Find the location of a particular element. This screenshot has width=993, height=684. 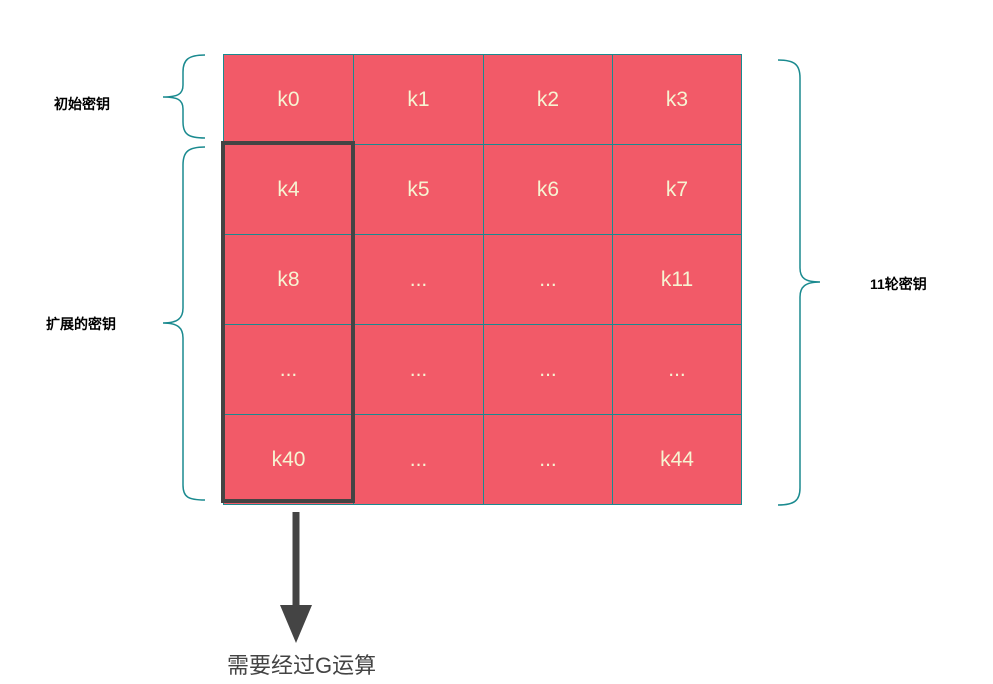

grid-cell: k44 is located at coordinates (677, 459).